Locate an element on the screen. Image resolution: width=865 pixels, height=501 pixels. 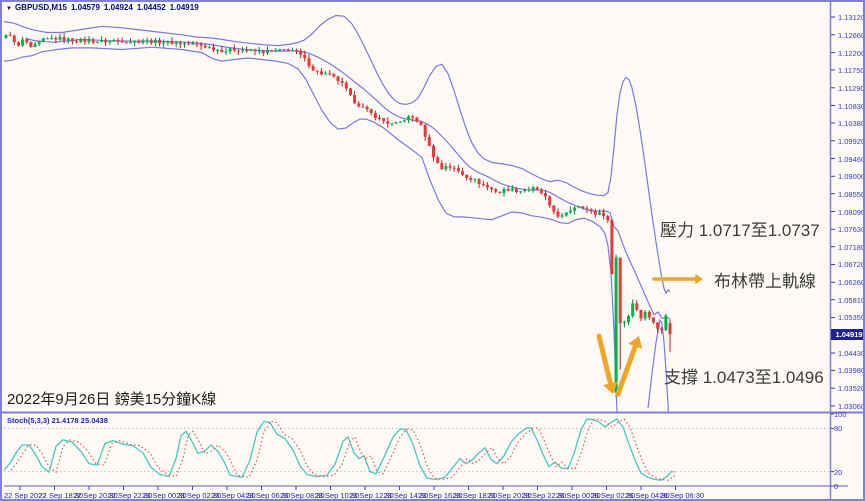
time-tick-label: 23 Sep 22:30 is located at coordinates (544, 495).